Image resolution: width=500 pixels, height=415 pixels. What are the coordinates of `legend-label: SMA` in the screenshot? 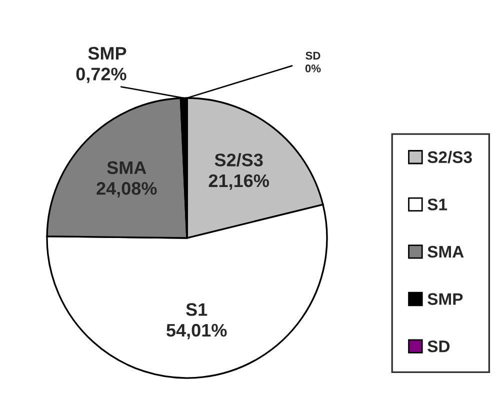 It's located at (446, 252).